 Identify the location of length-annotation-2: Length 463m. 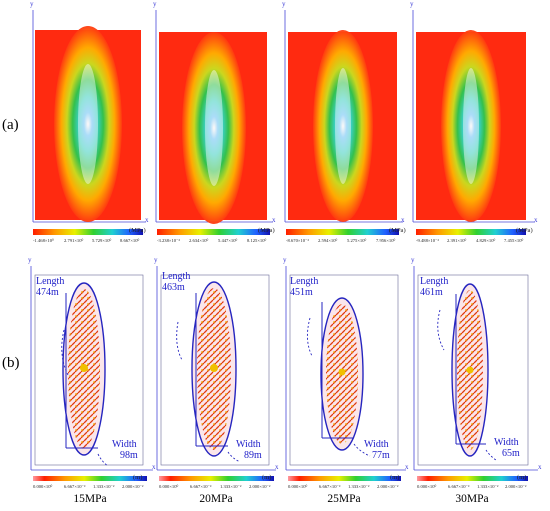
(176, 282).